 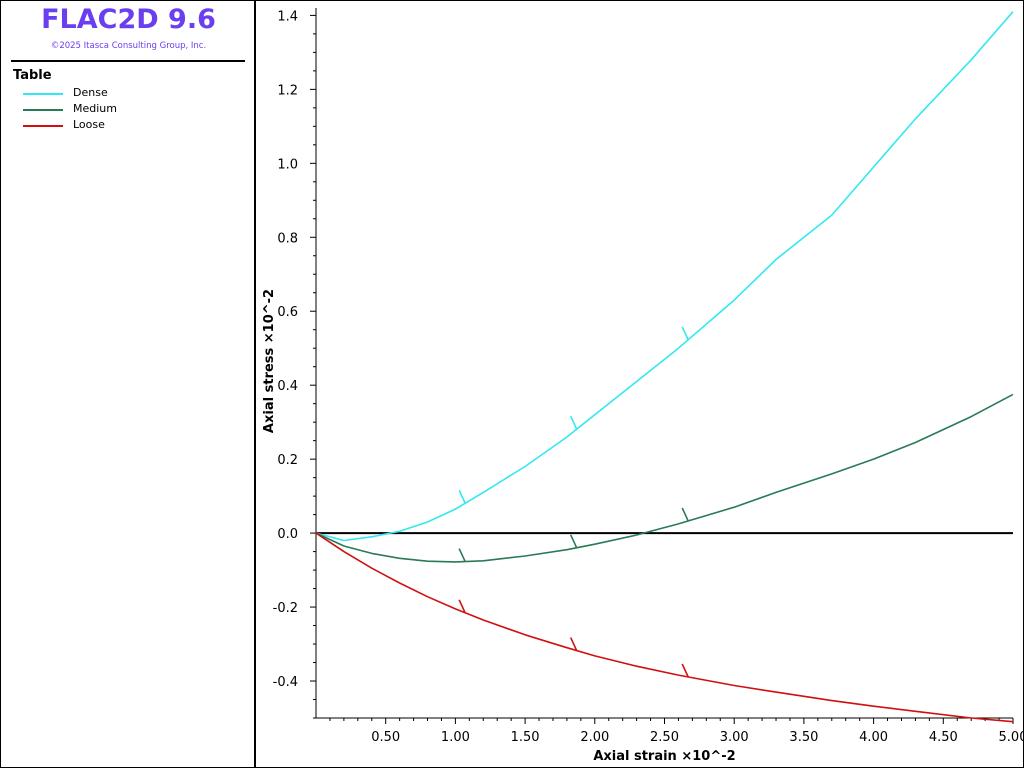 What do you see at coordinates (455, 737) in the screenshot?
I see `x-tick-label: 1.00` at bounding box center [455, 737].